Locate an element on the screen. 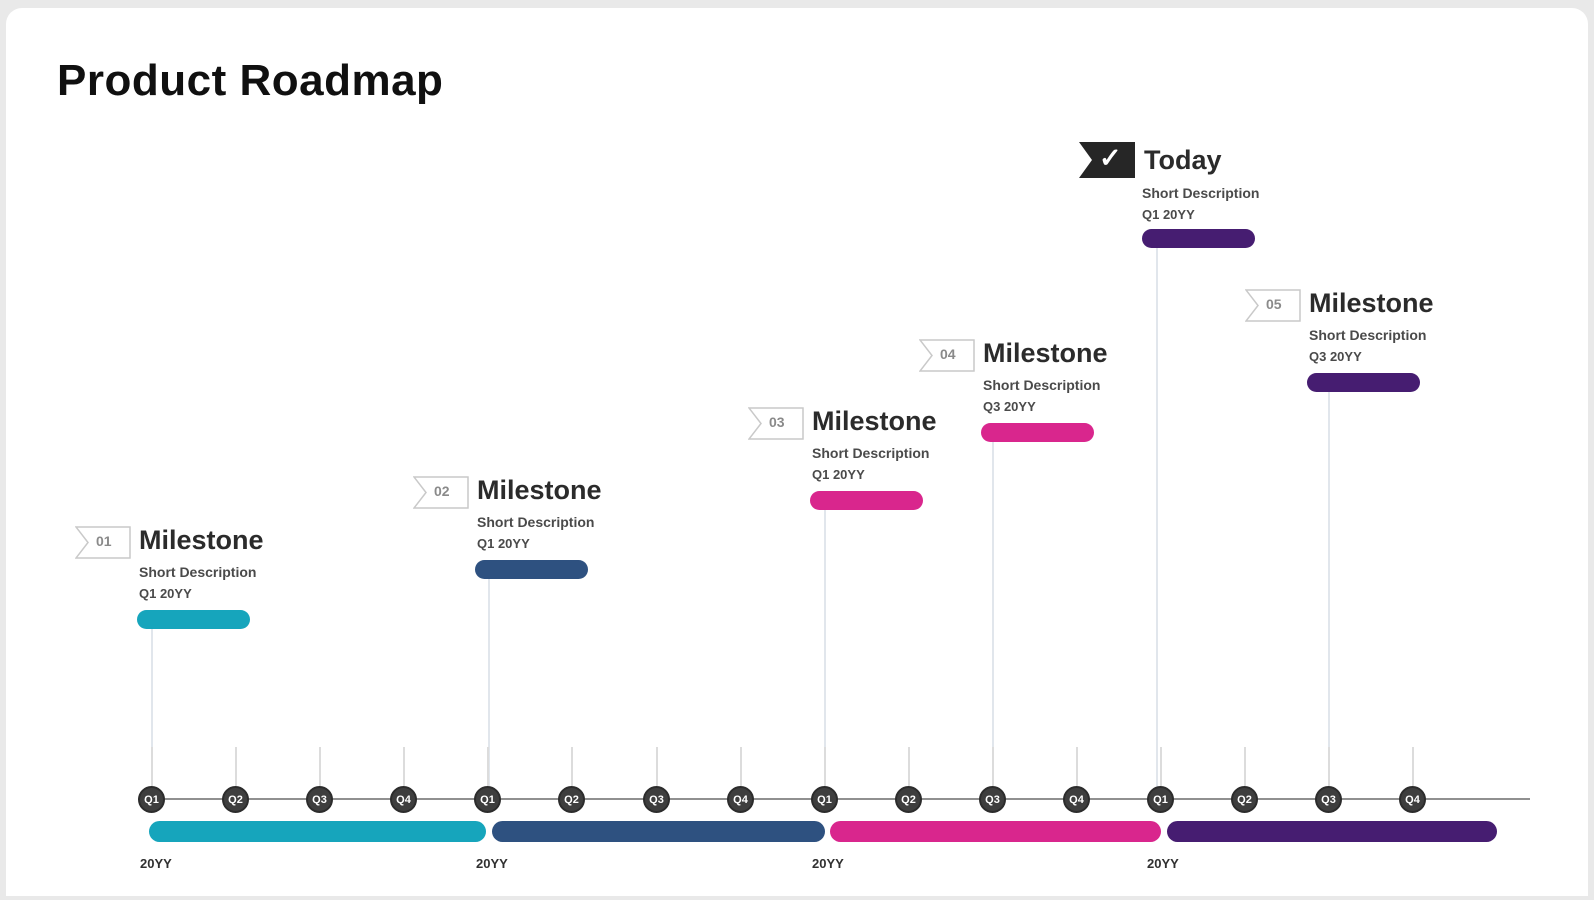 The width and height of the screenshot is (1594, 900). today-marker: ✓ Today Short Description Q1 20YY is located at coordinates (1195, 198).